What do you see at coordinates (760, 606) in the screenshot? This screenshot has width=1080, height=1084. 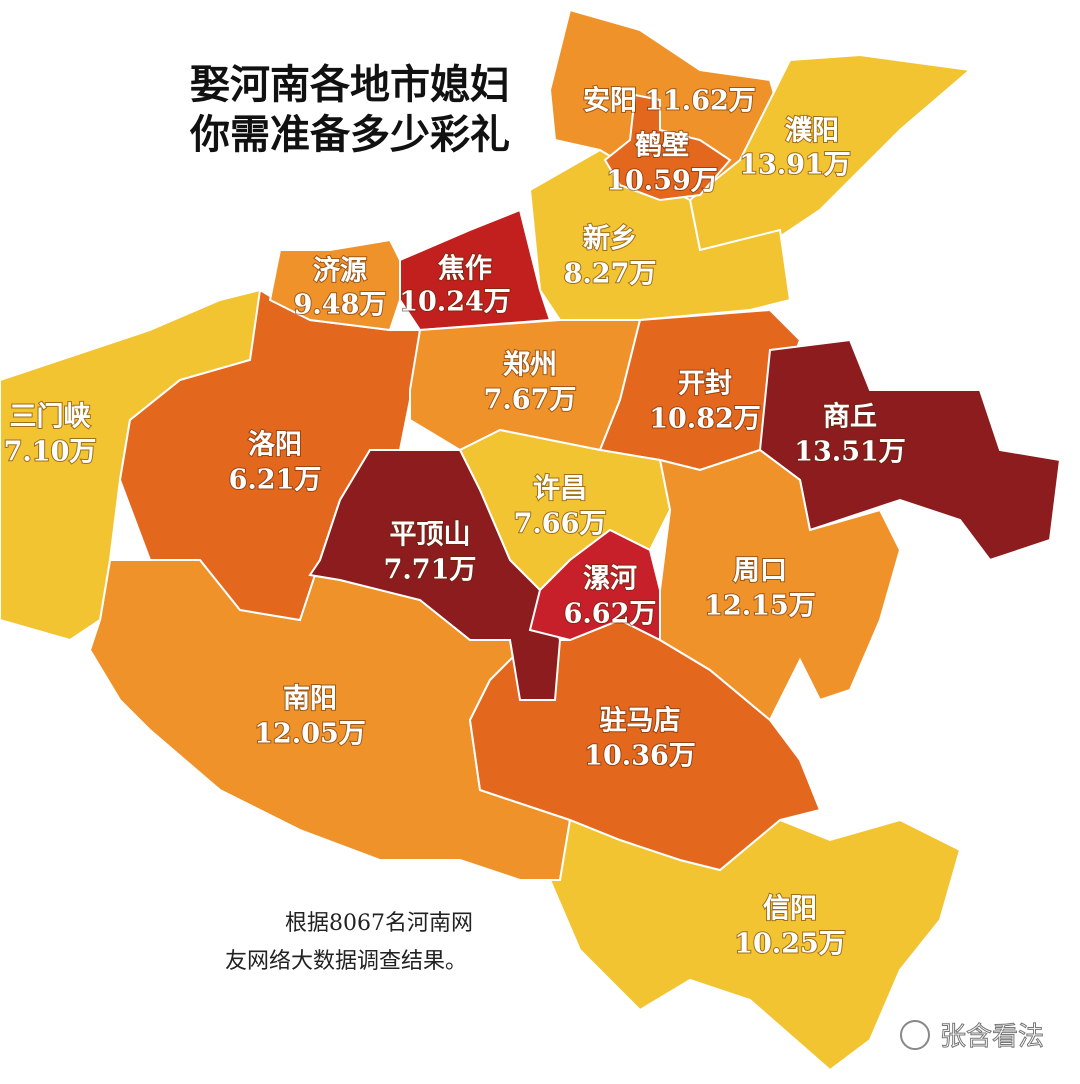 I see `region-value: 12.15万` at bounding box center [760, 606].